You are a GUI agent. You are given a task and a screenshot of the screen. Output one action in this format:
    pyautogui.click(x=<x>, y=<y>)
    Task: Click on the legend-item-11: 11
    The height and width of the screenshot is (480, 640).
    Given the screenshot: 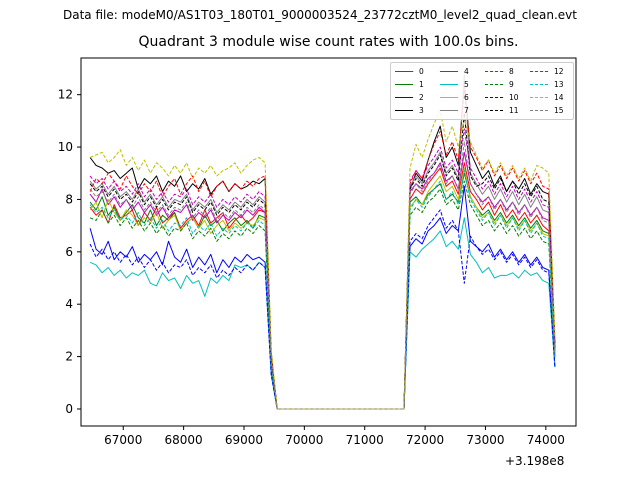 What is the action you would take?
    pyautogui.click(x=502, y=110)
    